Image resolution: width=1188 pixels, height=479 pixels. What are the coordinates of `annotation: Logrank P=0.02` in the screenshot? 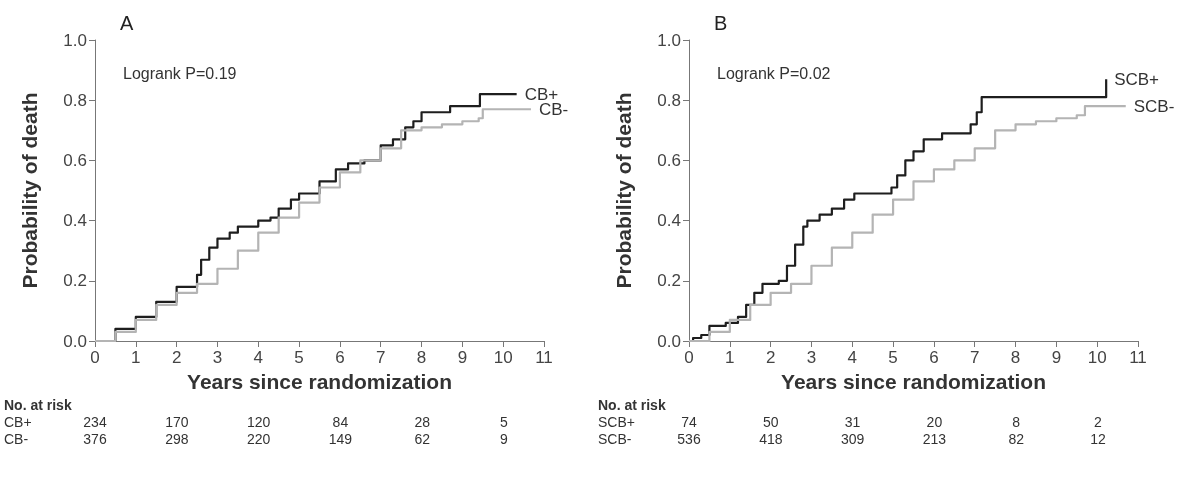 It's located at (774, 73).